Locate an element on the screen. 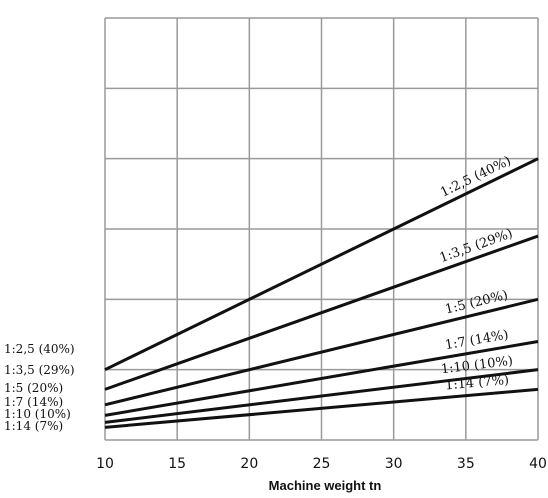 The width and height of the screenshot is (548, 498). series-left-label: 1:7 (14%) is located at coordinates (33, 402).